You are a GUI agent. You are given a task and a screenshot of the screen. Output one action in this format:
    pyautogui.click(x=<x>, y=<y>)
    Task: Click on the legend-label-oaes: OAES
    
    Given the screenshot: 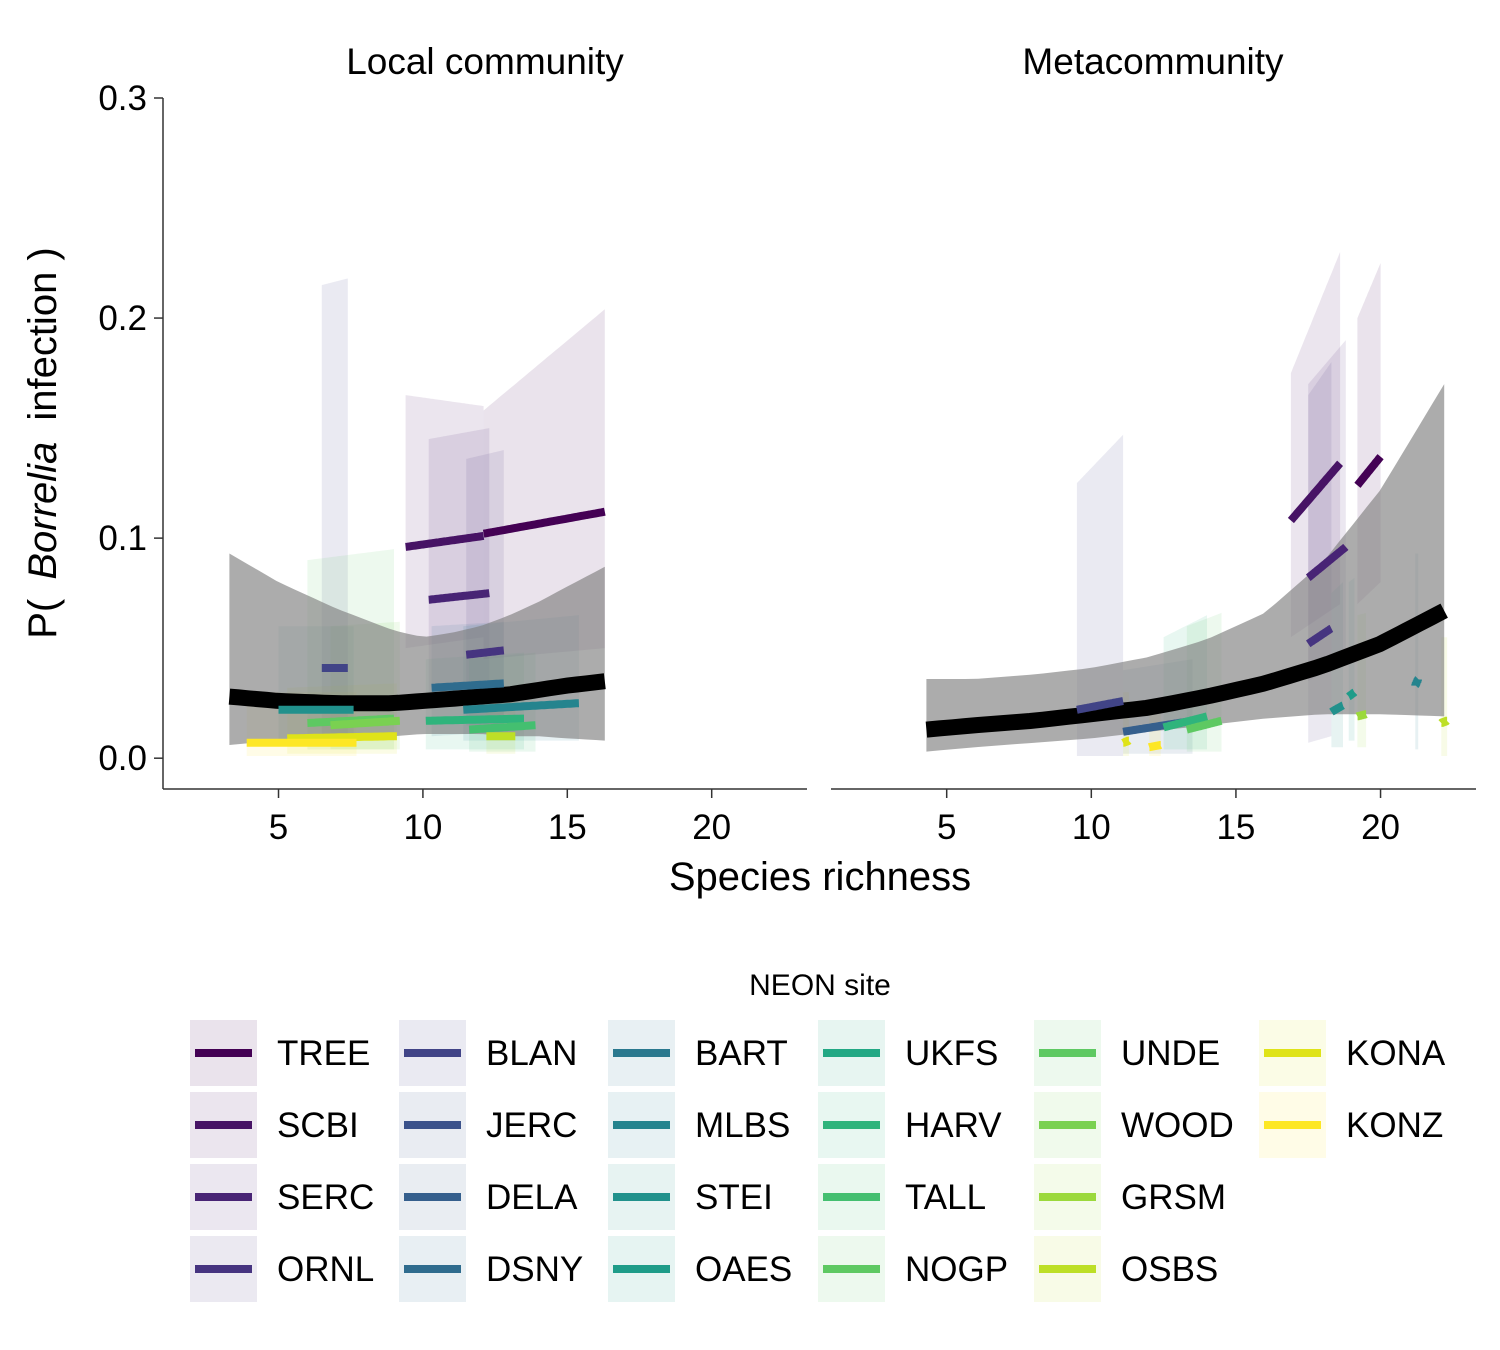 What is the action you would take?
    pyautogui.click(x=743, y=1269)
    